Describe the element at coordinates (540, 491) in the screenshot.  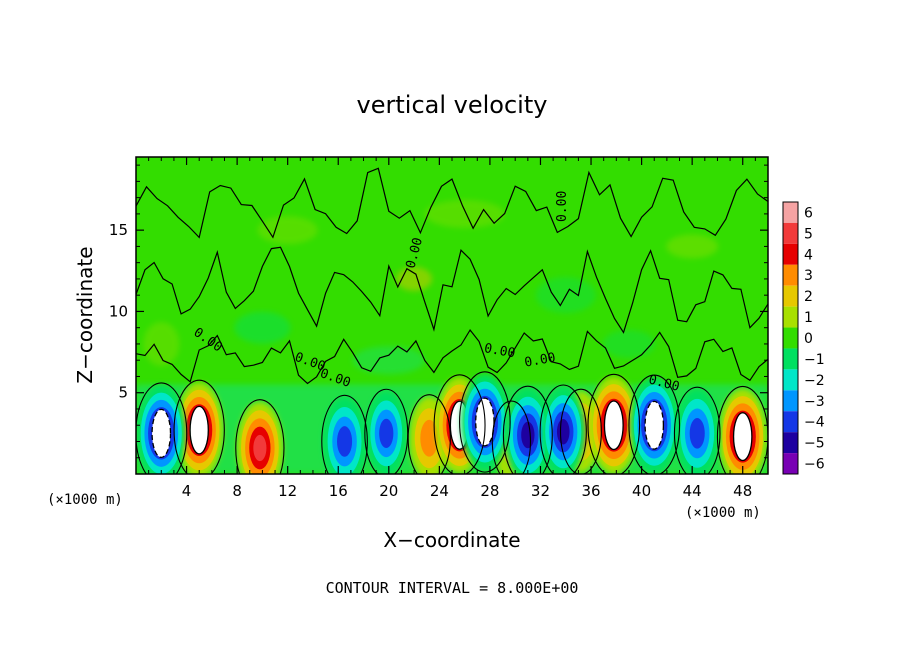
I see `x-tick-label: 32` at that location.